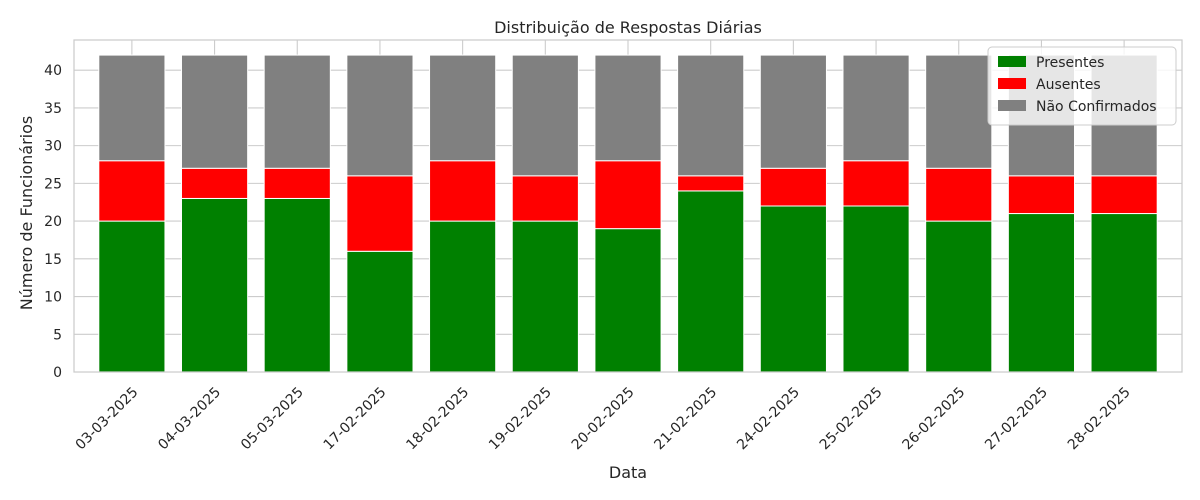 Image resolution: width=1200 pixels, height=500 pixels. I want to click on legend: Presentes Ausentes Não Confirmados, so click(1082, 86).